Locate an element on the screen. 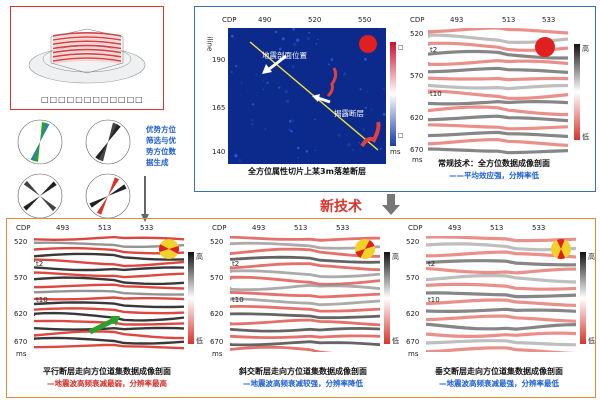  rose-diagram-grid is located at coordinates (74, 169).